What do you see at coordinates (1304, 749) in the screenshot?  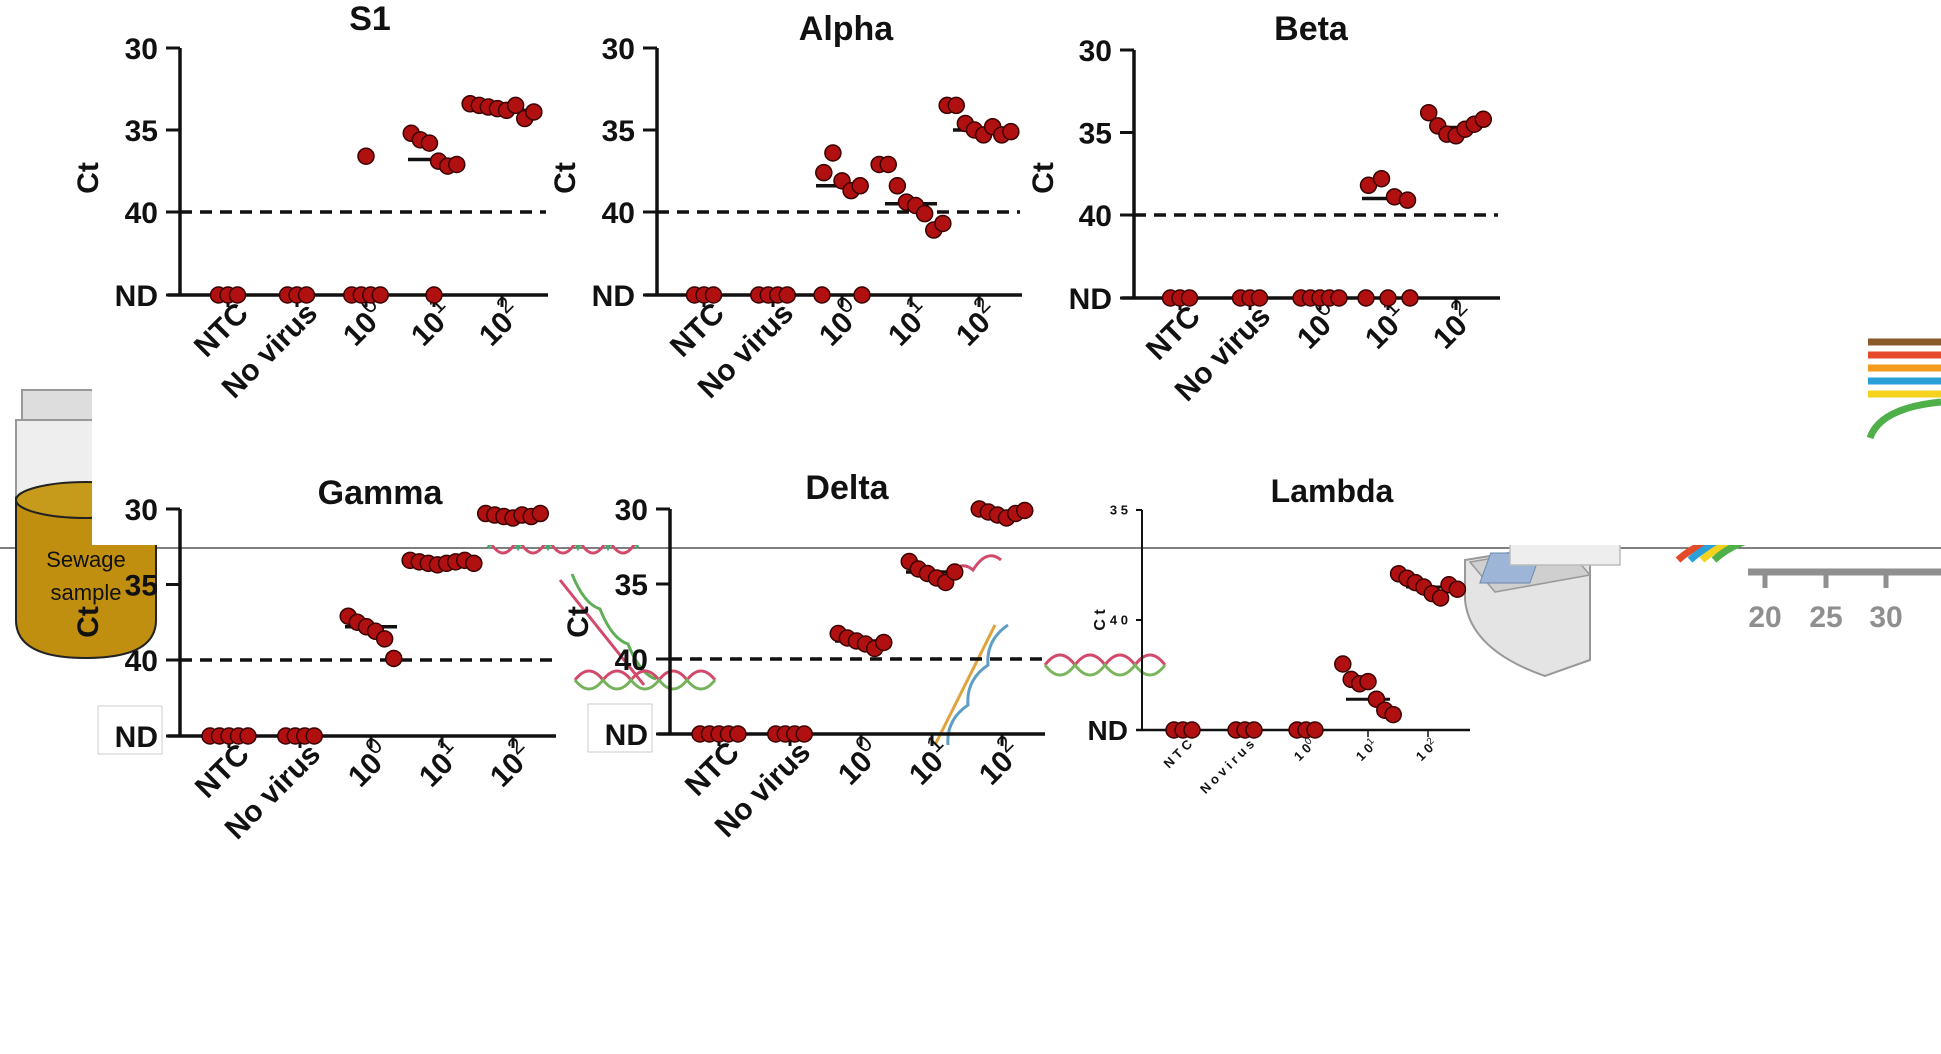 I see `x-tick-label: 1 00` at bounding box center [1304, 749].